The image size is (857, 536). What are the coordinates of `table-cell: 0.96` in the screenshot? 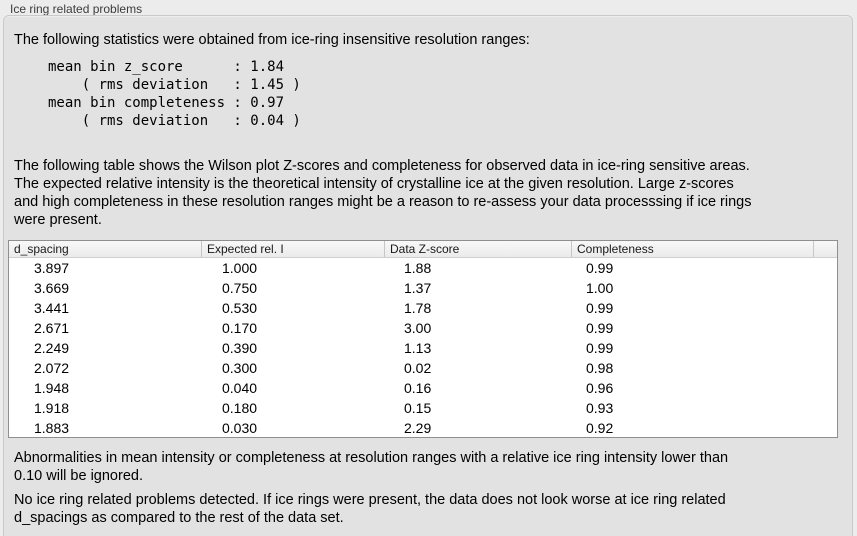 It's located at (600, 388).